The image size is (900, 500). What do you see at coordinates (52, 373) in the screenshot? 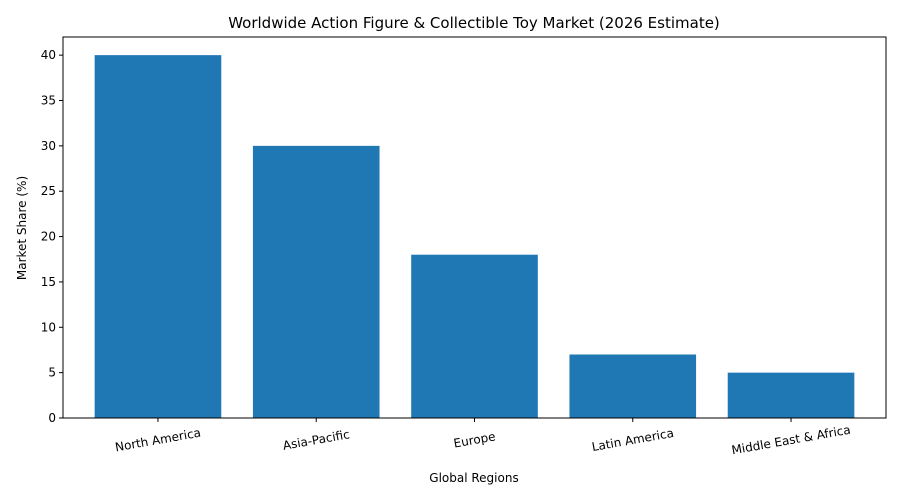
I see `y-tick-label: 5` at bounding box center [52, 373].